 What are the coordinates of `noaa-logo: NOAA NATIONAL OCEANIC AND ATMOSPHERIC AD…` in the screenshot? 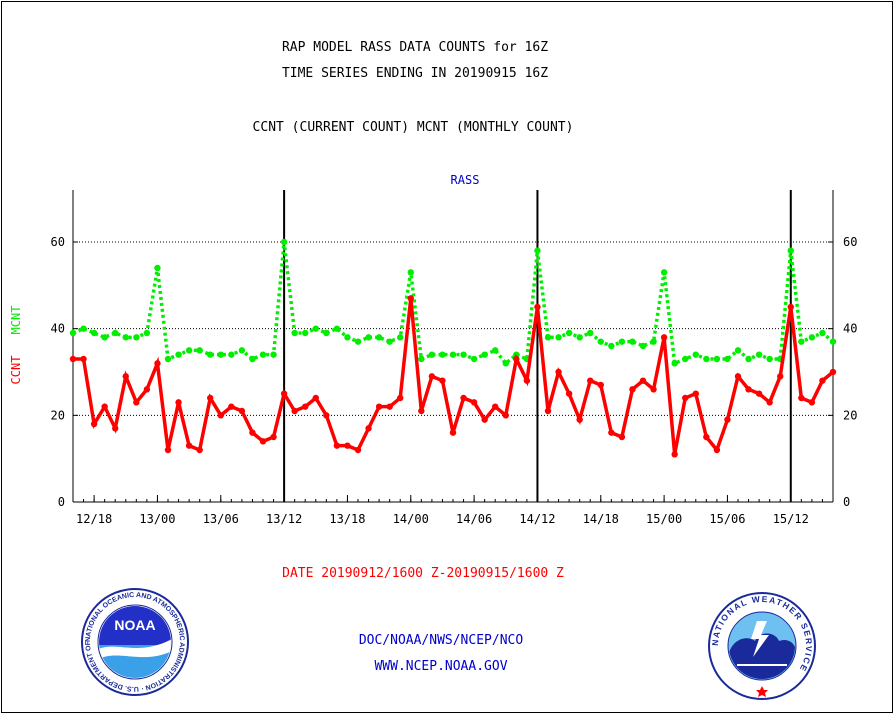 It's located at (134, 641).